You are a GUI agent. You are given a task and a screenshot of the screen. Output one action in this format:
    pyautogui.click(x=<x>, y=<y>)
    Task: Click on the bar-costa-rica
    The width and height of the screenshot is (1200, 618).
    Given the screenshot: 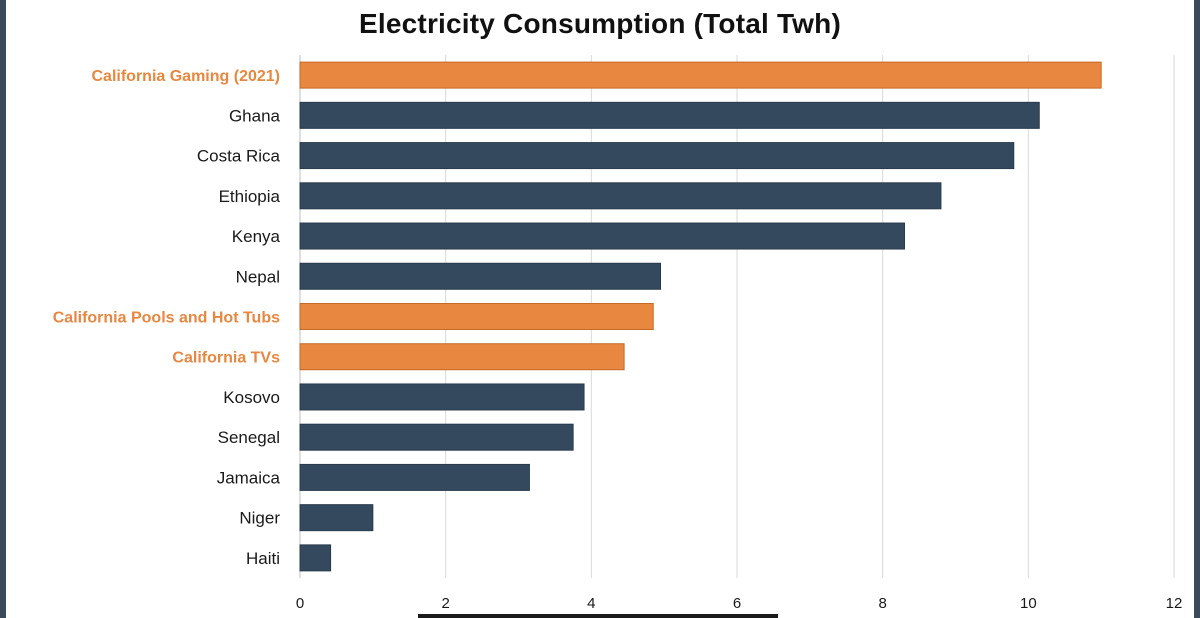 What is the action you would take?
    pyautogui.click(x=657, y=156)
    